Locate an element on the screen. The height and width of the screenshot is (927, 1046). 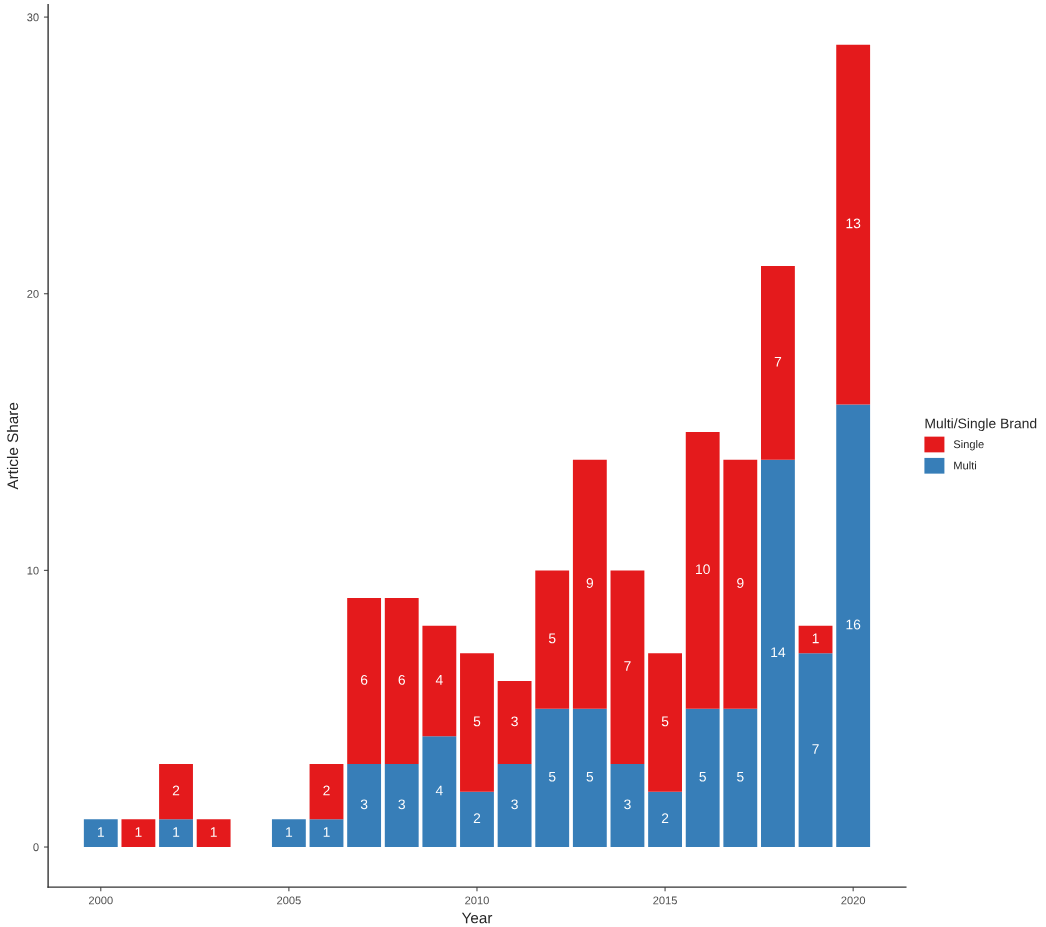
x-tick-label: 2010 is located at coordinates (477, 900).